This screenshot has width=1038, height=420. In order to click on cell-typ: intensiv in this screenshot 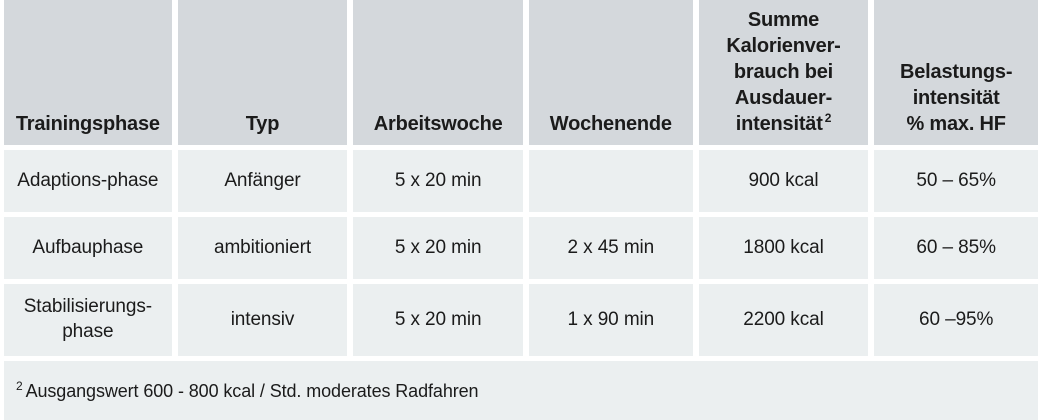, I will do `click(262, 320)`.